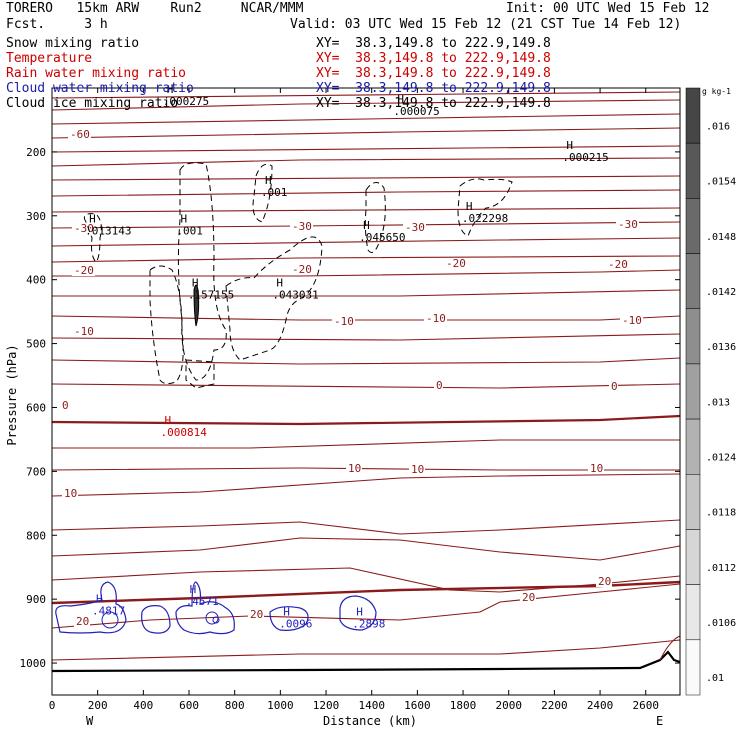 The image size is (740, 740). What do you see at coordinates (366, 592) in the screenshot?
I see `zero-degree-isotherm` at bounding box center [366, 592].